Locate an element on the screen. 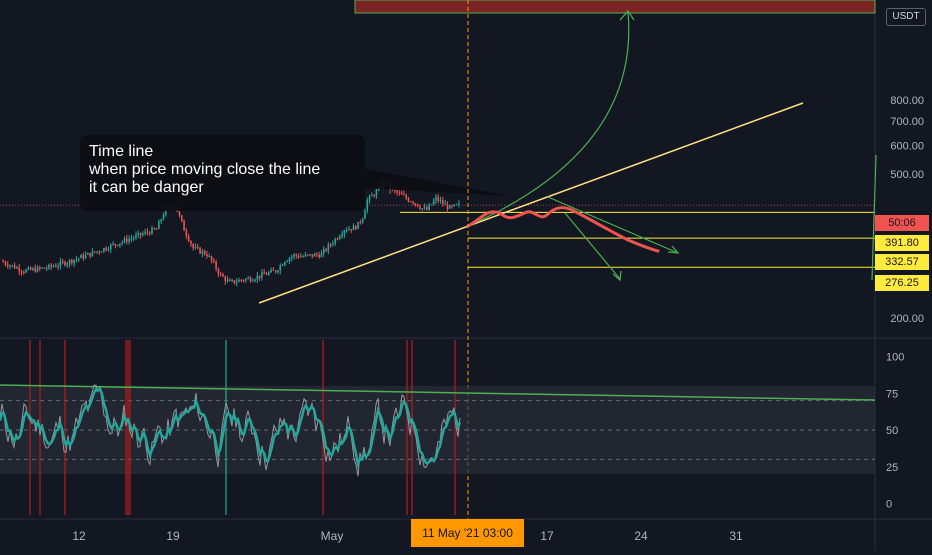 The height and width of the screenshot is (555, 932). y-tick-500.00: 500.00 is located at coordinates (907, 175).